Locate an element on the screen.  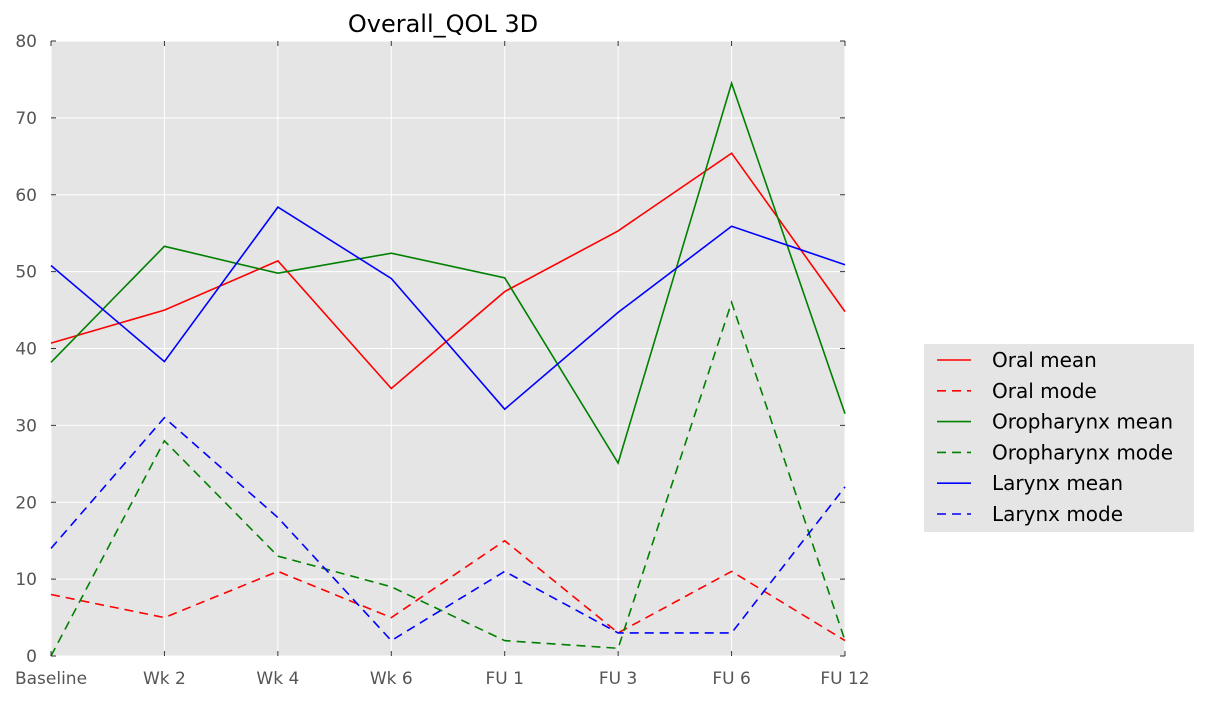
x-tick-label: Wk 4 is located at coordinates (277, 679).